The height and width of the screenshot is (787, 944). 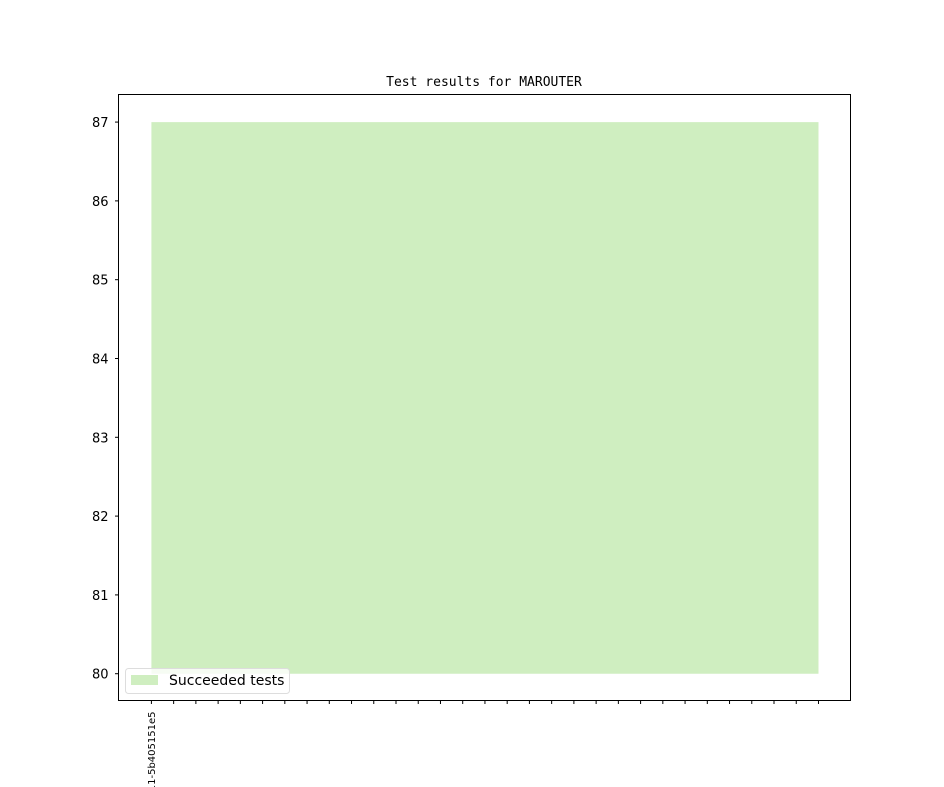 What do you see at coordinates (484, 82) in the screenshot?
I see `chart-title: Test results for MAROUTER` at bounding box center [484, 82].